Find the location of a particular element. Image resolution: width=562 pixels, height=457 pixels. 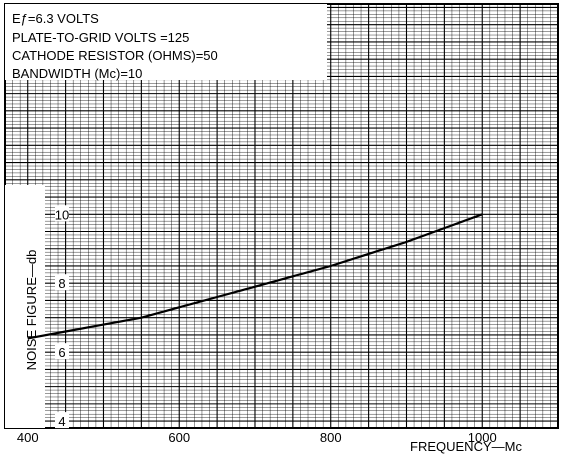

annotation-line-1: Eƒ=6.3 VOLTS is located at coordinates (55, 18).